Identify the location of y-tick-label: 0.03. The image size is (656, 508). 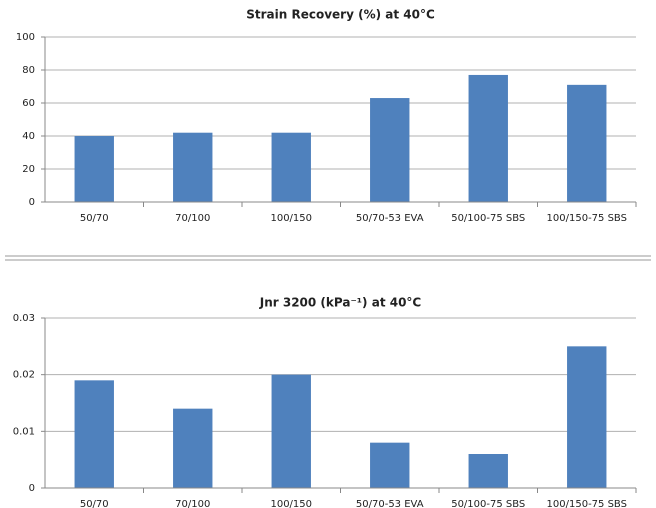
(24, 318).